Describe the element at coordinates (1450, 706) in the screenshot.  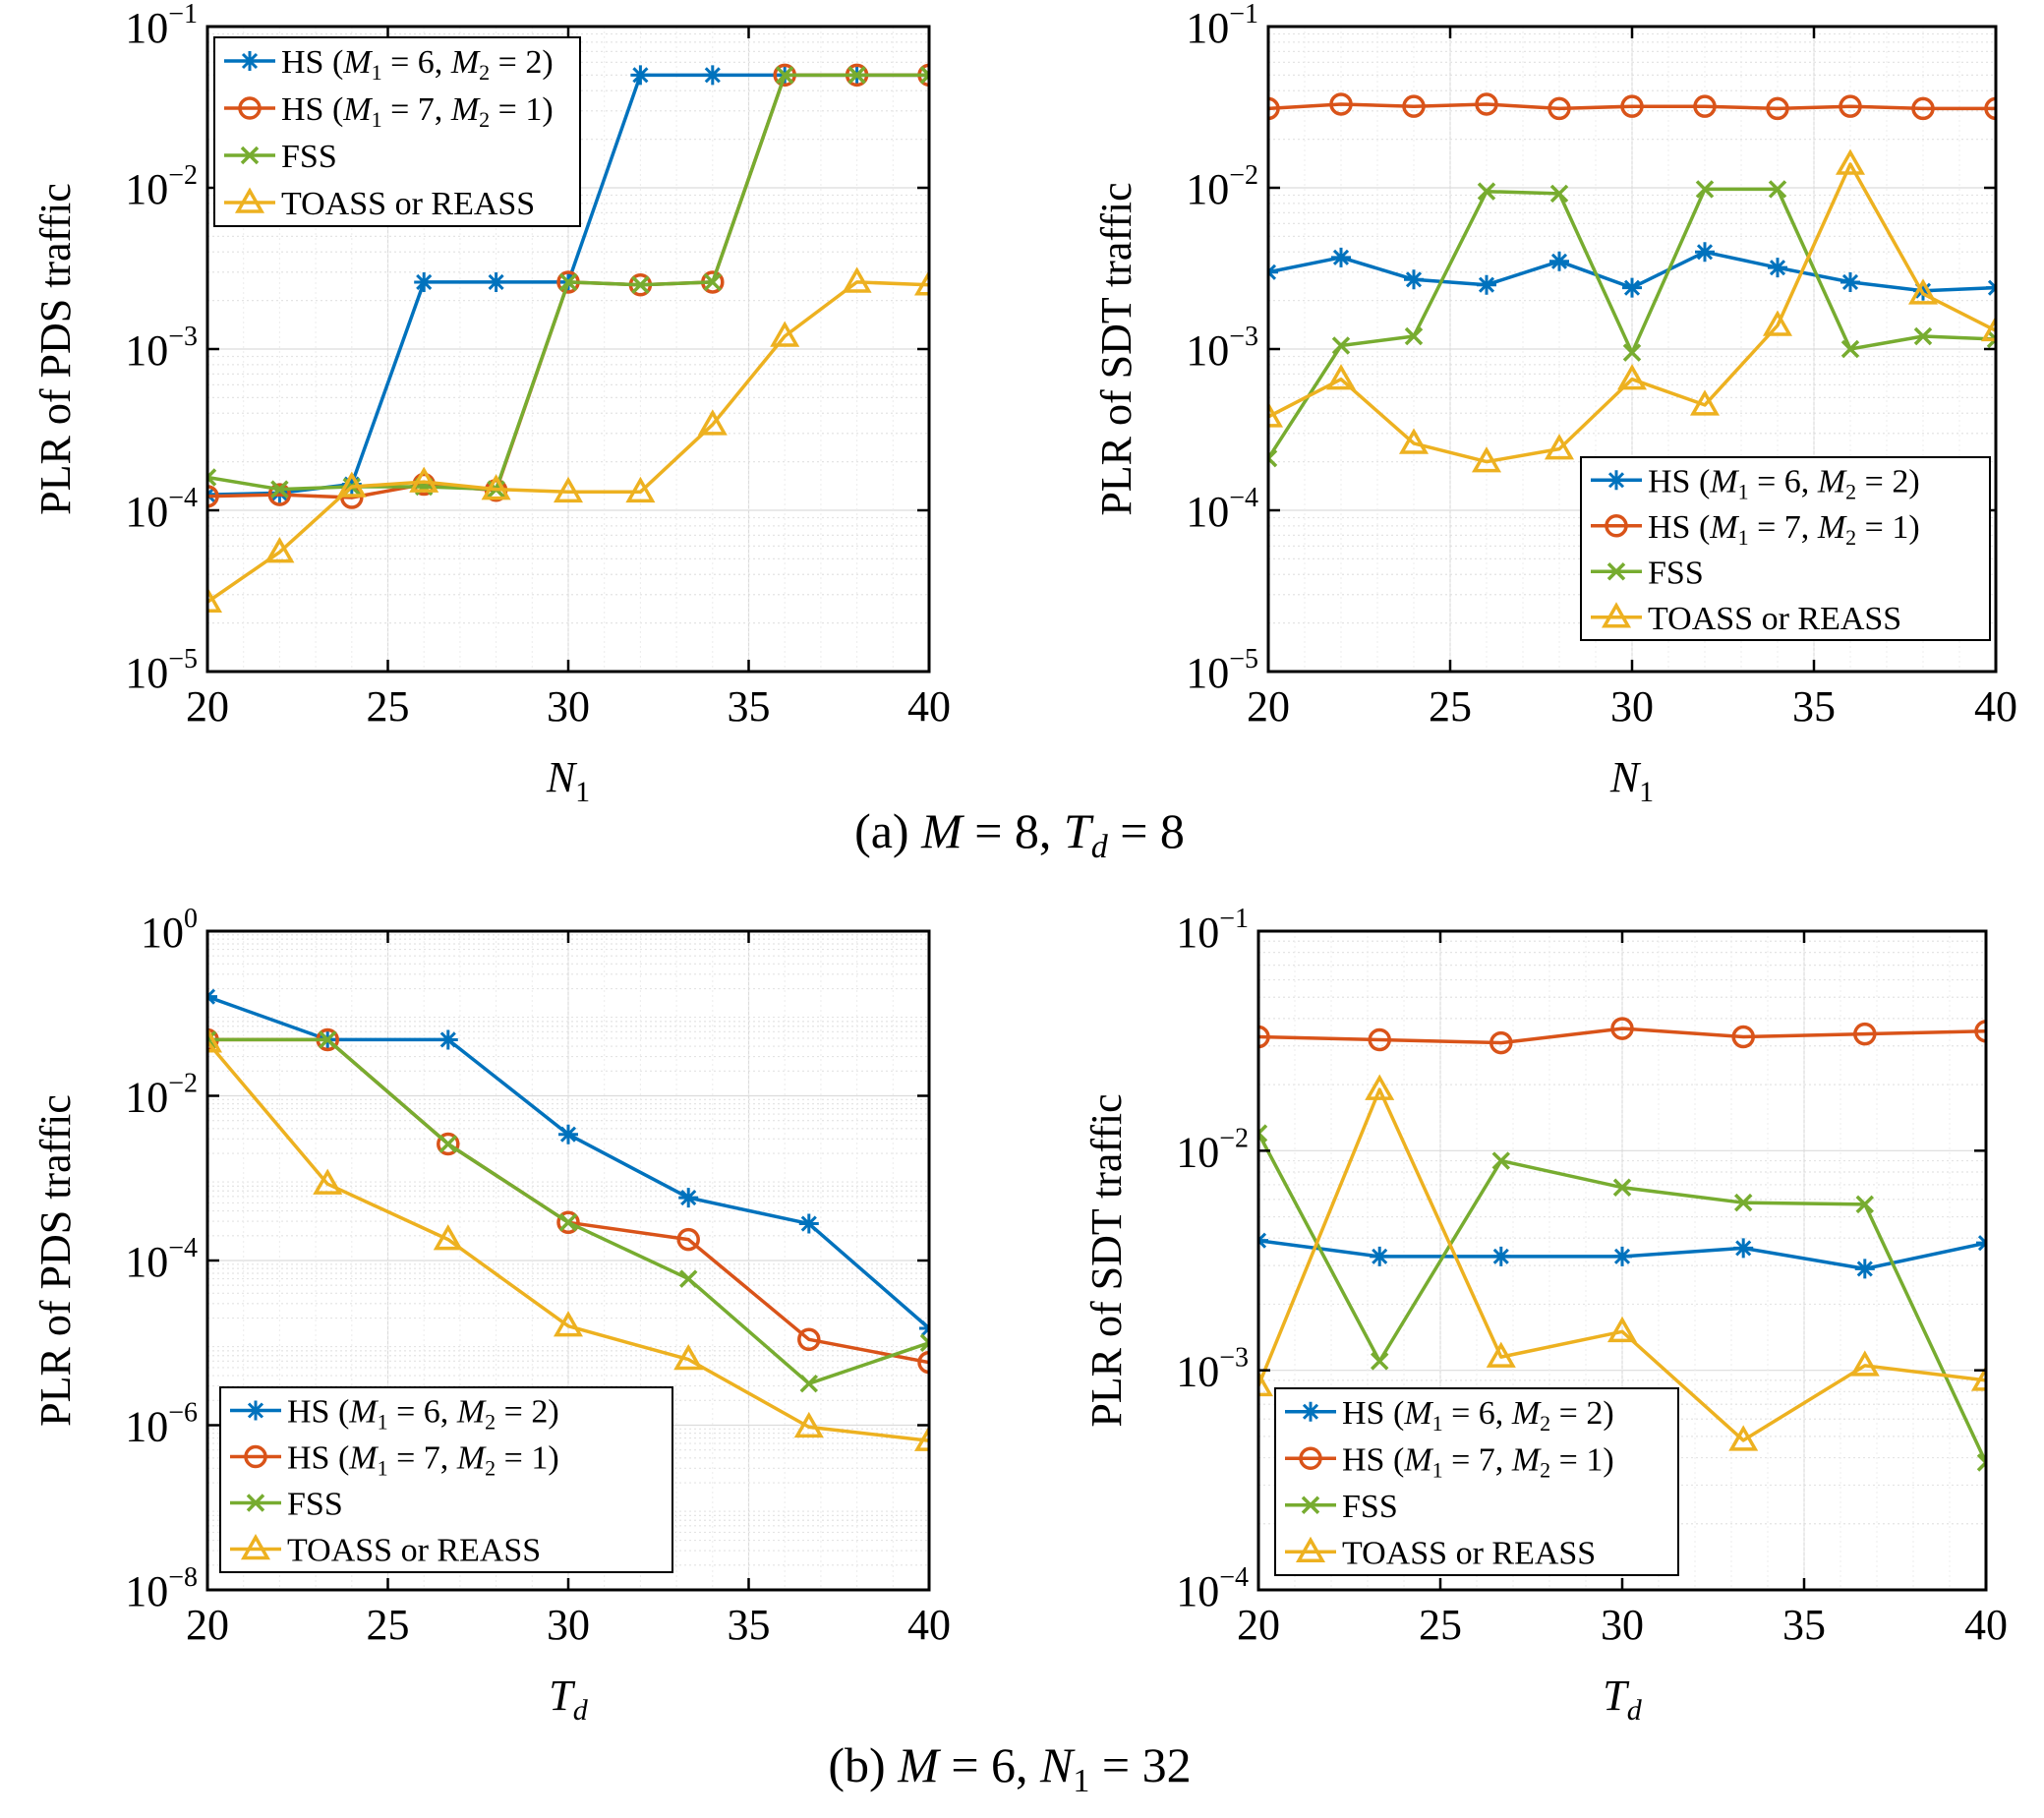
I see `x-tick-label: 25` at that location.